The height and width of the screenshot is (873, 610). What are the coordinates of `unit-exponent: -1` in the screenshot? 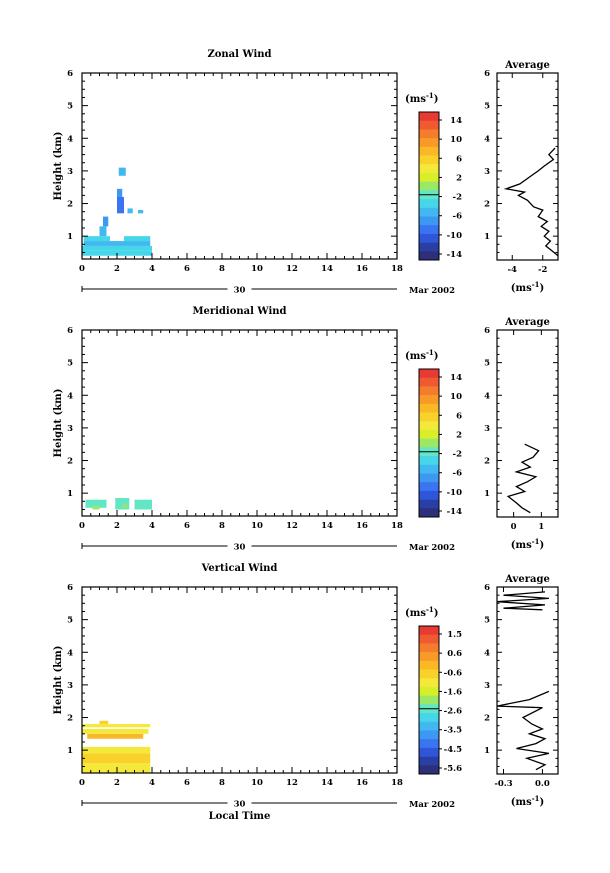 It's located at (430, 609).